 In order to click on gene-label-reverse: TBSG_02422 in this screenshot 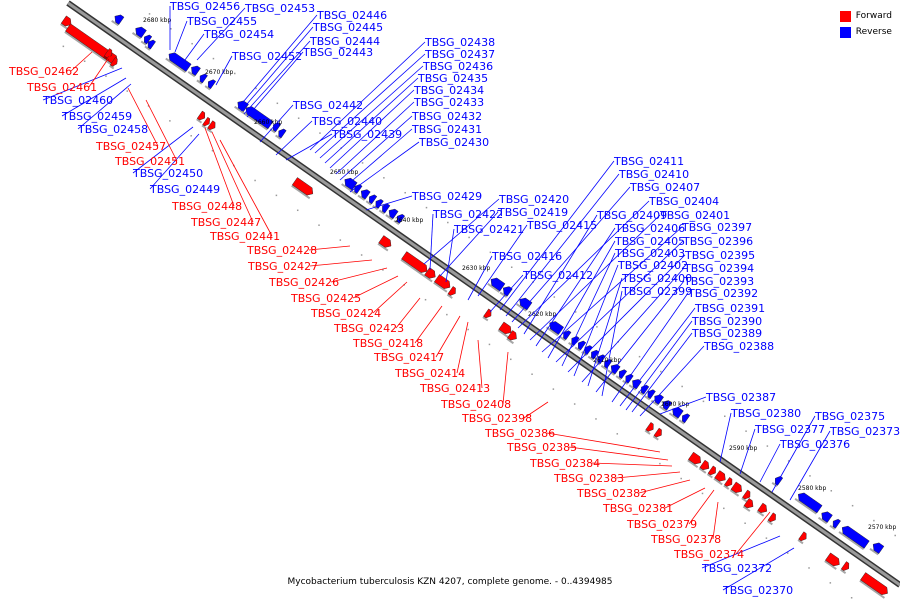, I will do `click(467, 214)`.